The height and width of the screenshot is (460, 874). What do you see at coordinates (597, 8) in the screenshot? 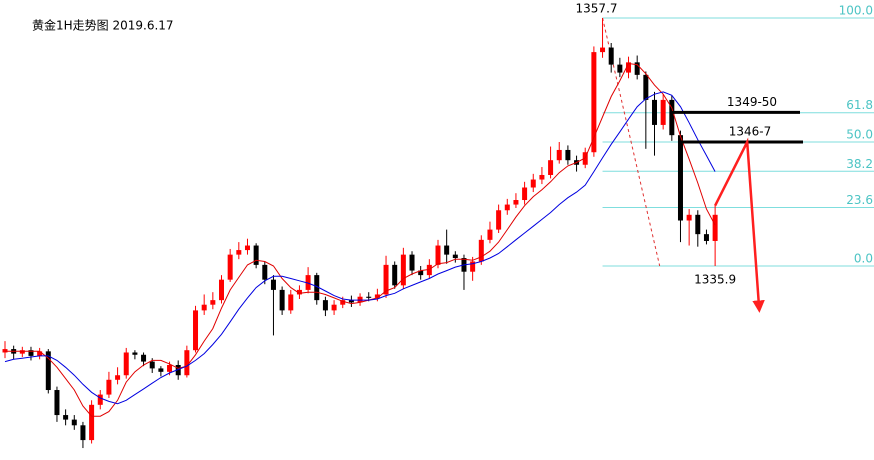
I see `high-label: 1357.7` at bounding box center [597, 8].